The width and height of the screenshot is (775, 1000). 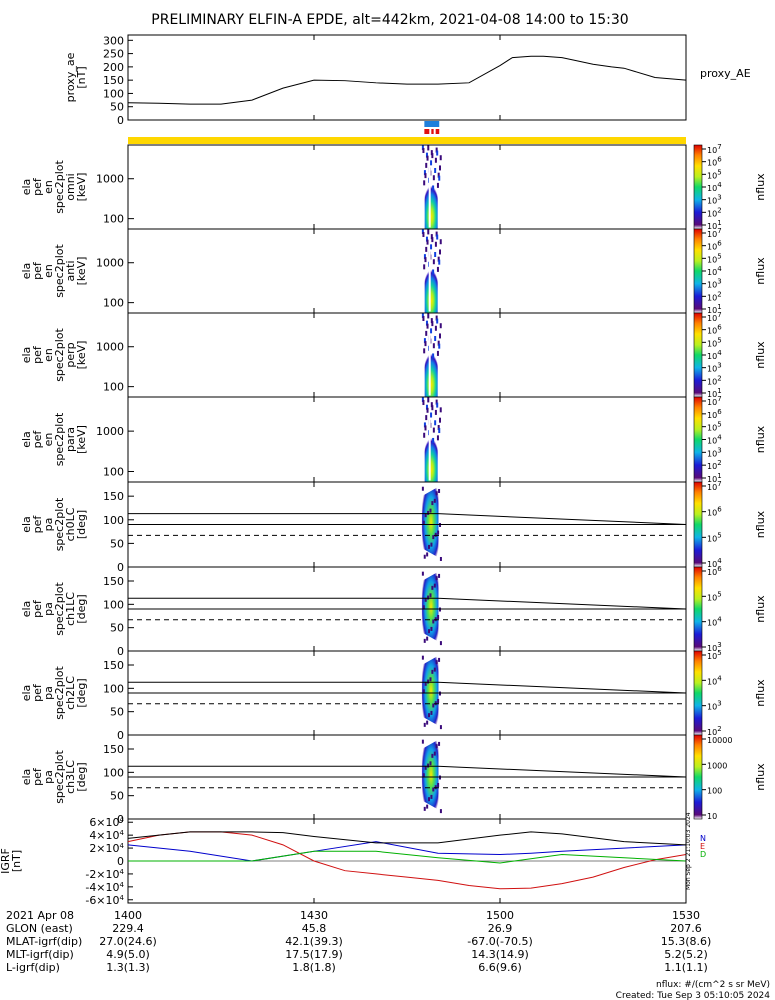 What do you see at coordinates (693, 995) in the screenshot?
I see `created-timestamp: Created: Tue Sep 3 05:10:05 2024` at bounding box center [693, 995].